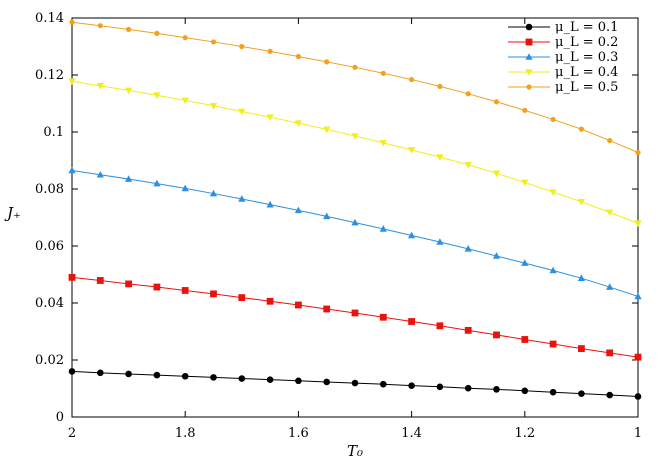 The width and height of the screenshot is (664, 465). Describe the element at coordinates (49, 246) in the screenshot. I see `y-tick-label: 0.06` at that location.